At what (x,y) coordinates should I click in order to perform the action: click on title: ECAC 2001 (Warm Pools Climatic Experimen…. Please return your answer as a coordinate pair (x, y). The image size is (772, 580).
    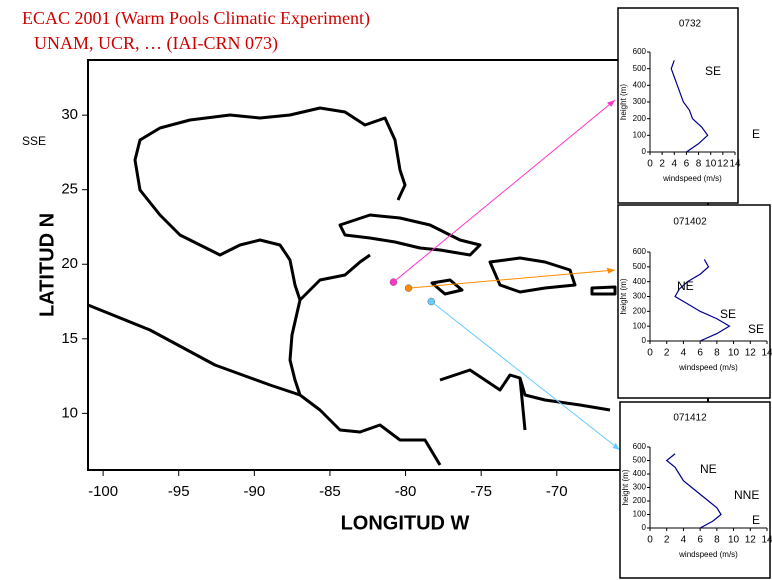
    Looking at the image, I should click on (196, 18).